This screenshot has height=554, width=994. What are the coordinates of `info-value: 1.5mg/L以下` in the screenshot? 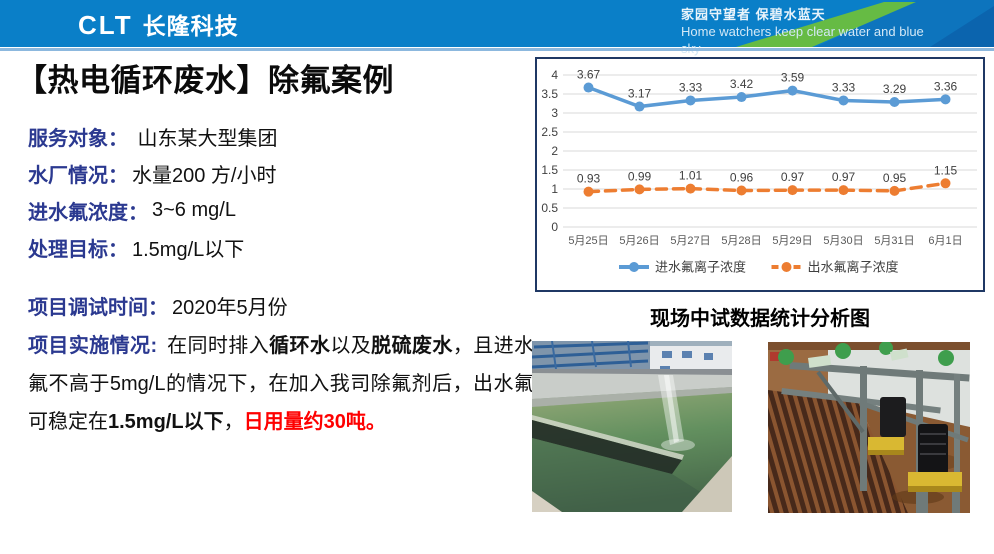 It's located at (188, 250).